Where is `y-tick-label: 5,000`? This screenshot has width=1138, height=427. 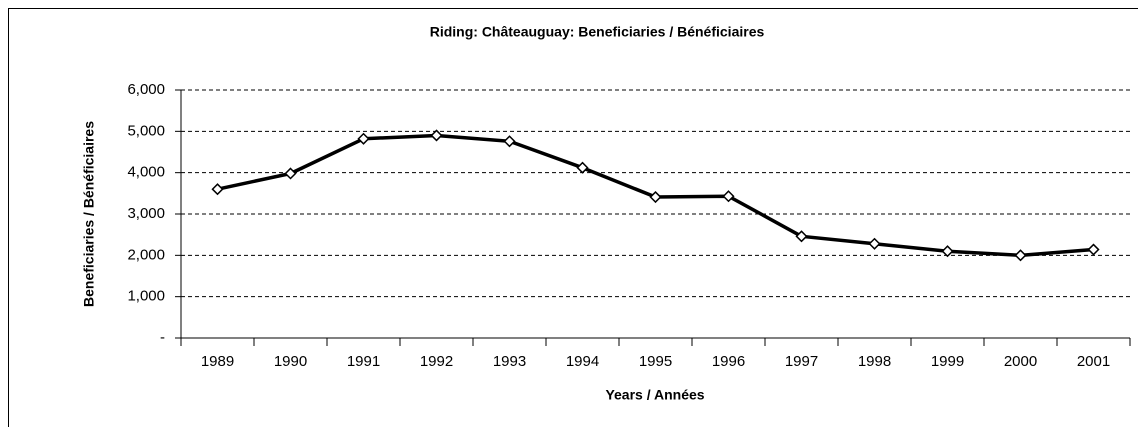
y-tick-label: 5,000 is located at coordinates (146, 130).